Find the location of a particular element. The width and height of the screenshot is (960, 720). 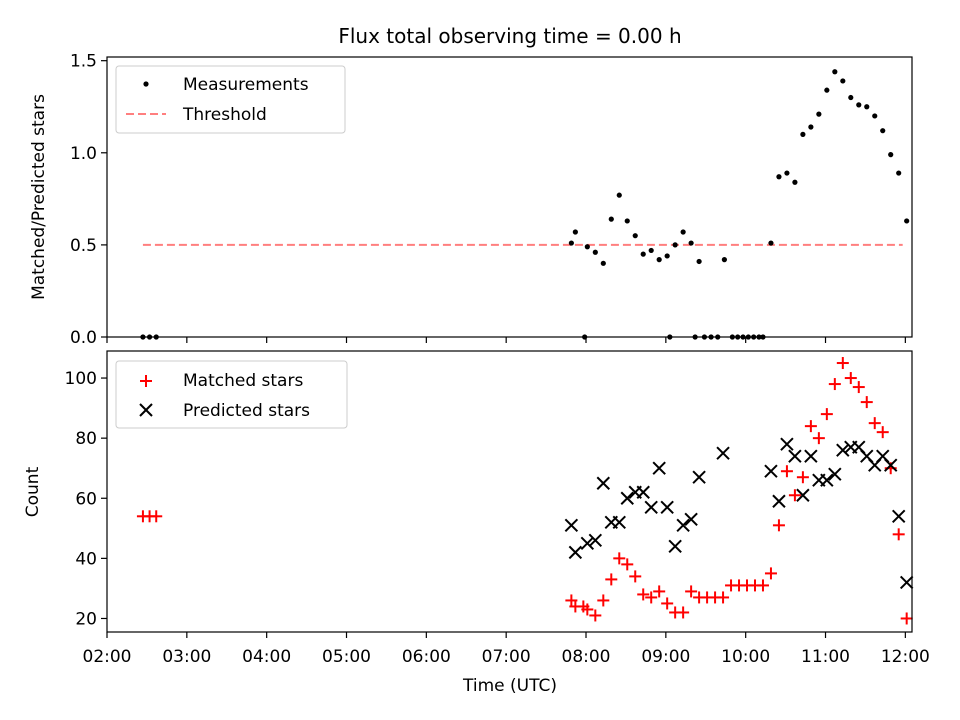

bottom-panel-legend: Matched stars Predicted stars is located at coordinates (231, 394).